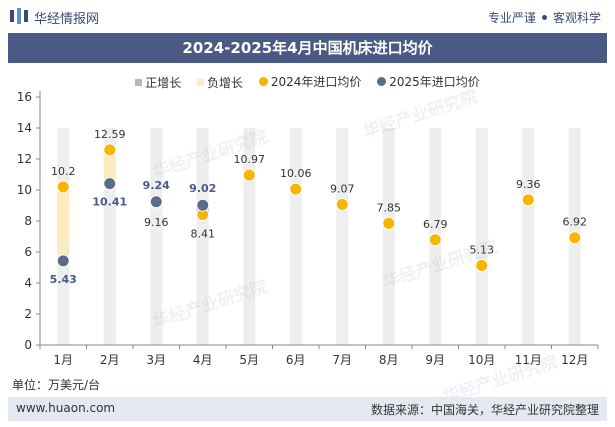 This screenshot has width=615, height=427. What do you see at coordinates (67, 19) in the screenshot?
I see `brand-name: 华经情报网` at bounding box center [67, 19].